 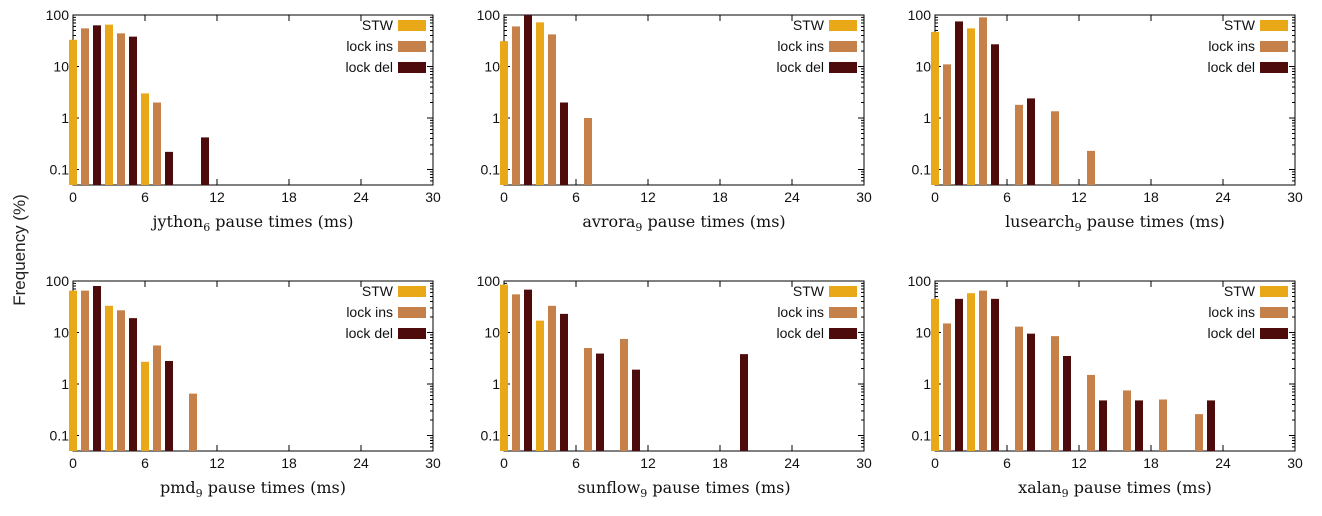 What do you see at coordinates (609, 487) in the screenshot?
I see `benchmark-name: sunflow` at bounding box center [609, 487].